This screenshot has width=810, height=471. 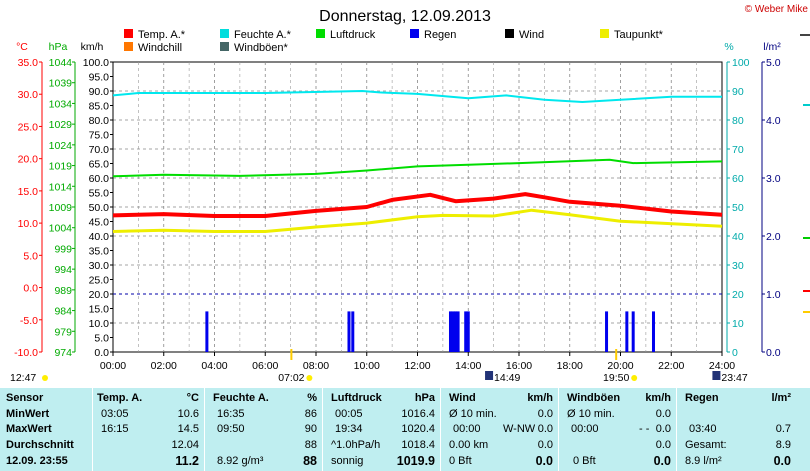 I want to click on temp-max-time: 16:15, so click(x=115, y=429).